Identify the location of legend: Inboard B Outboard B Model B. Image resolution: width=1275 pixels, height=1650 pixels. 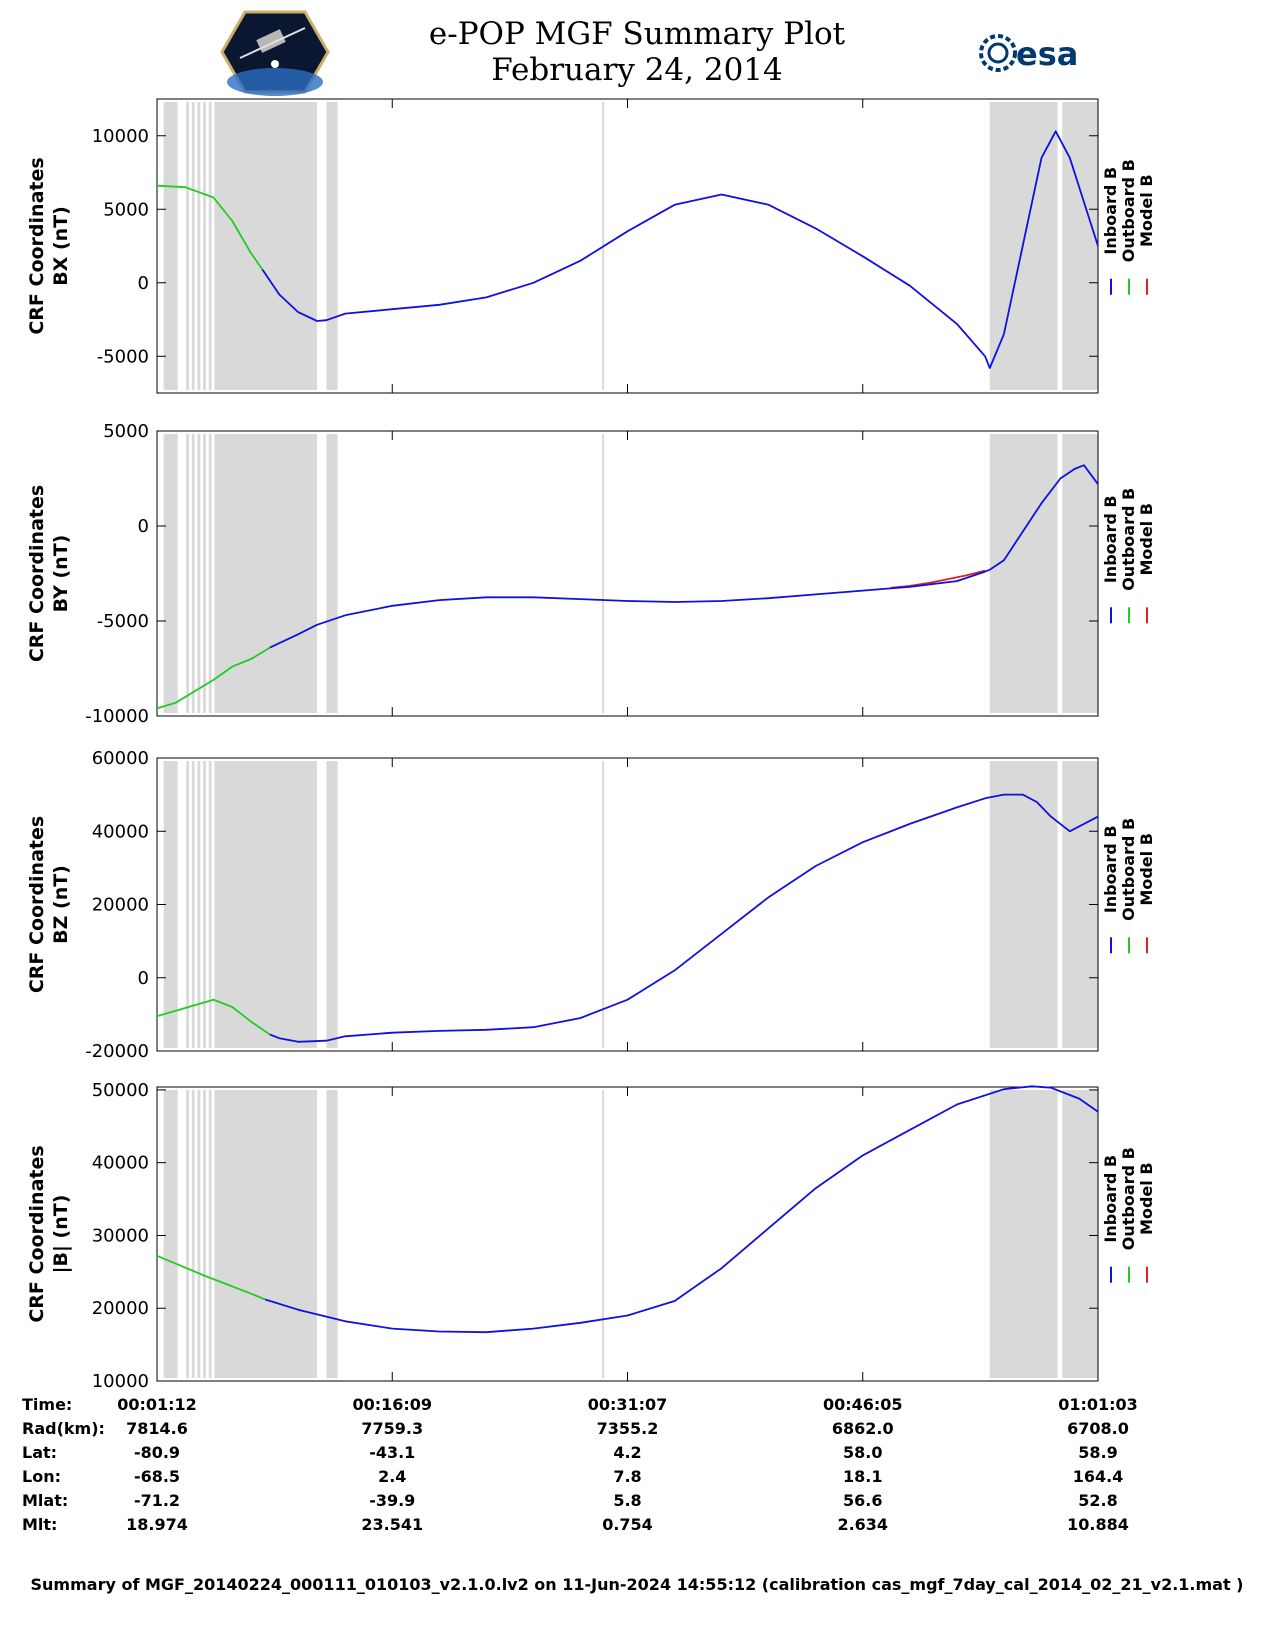
(1128, 1215).